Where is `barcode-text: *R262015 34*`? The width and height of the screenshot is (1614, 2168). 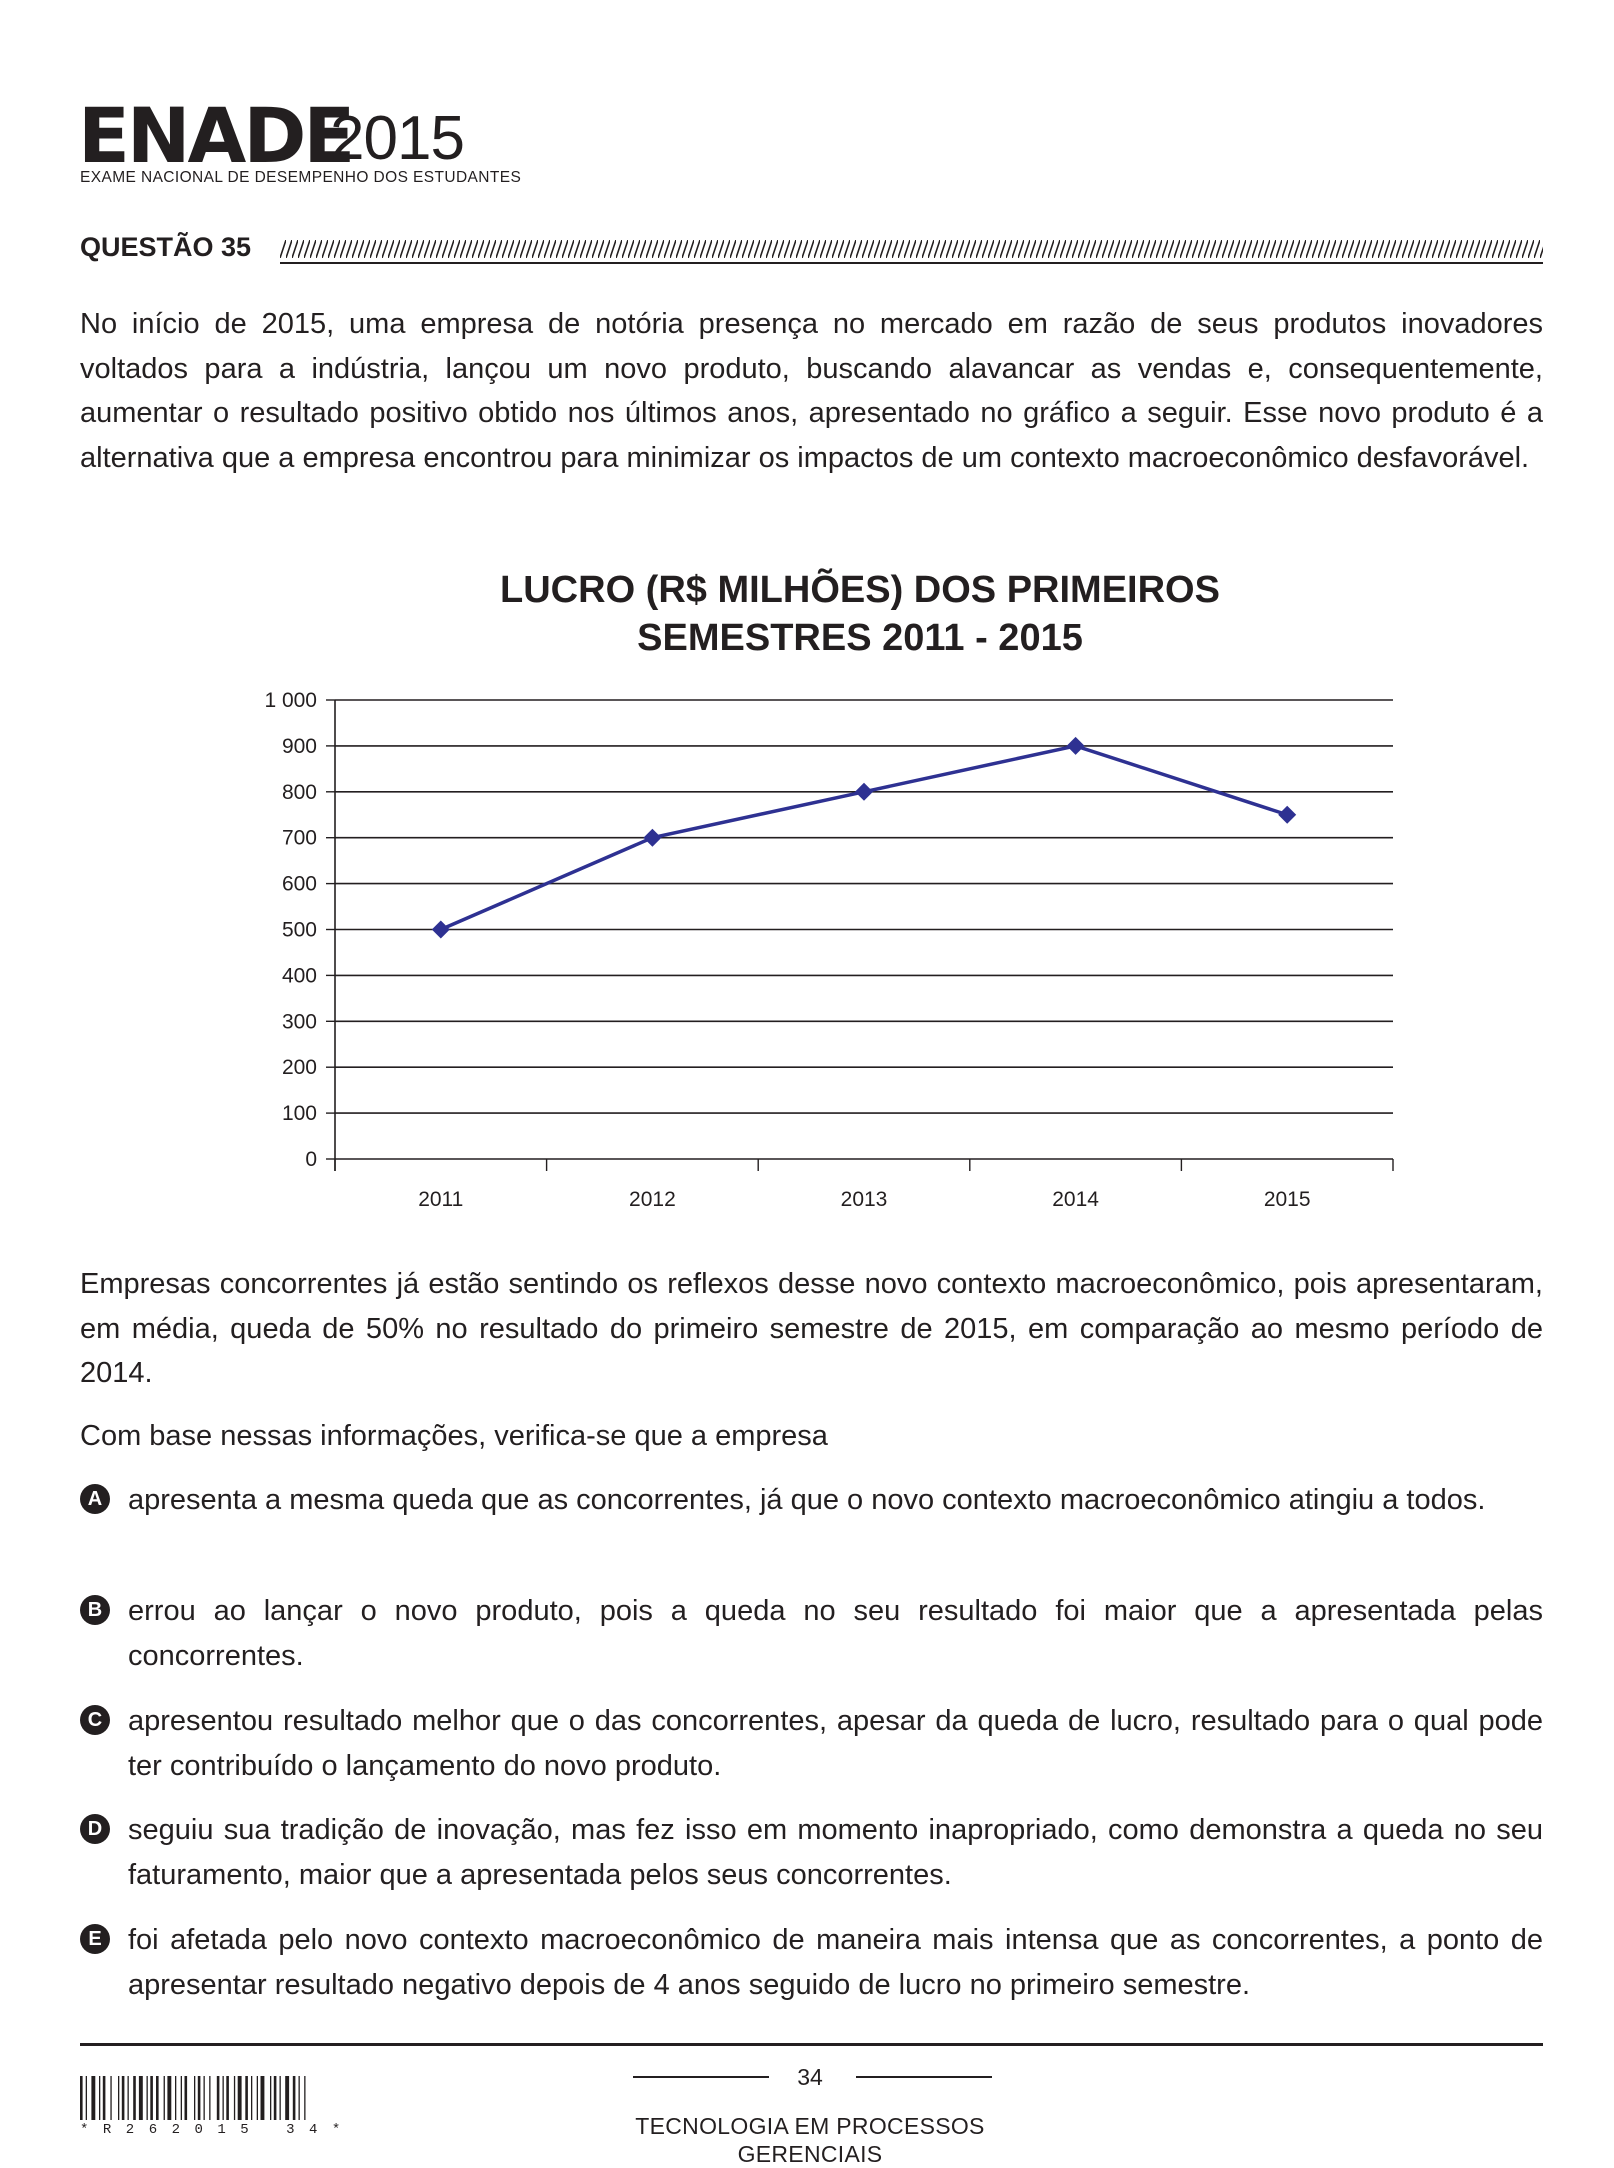
barcode-text: *R262015 34* is located at coordinates (217, 2130).